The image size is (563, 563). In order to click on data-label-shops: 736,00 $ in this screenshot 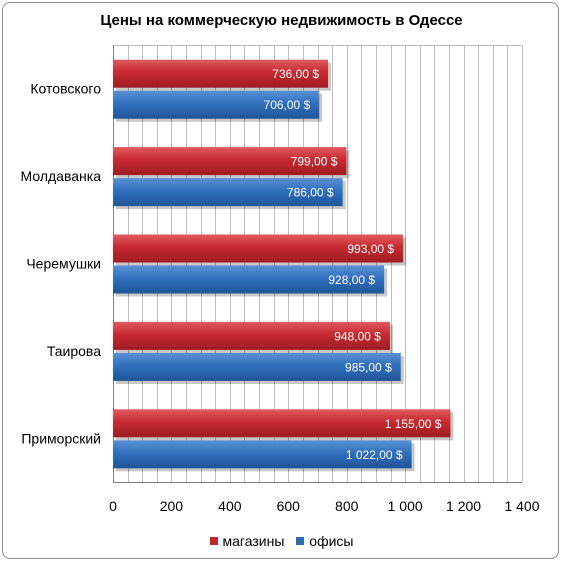, I will do `click(295, 74)`.